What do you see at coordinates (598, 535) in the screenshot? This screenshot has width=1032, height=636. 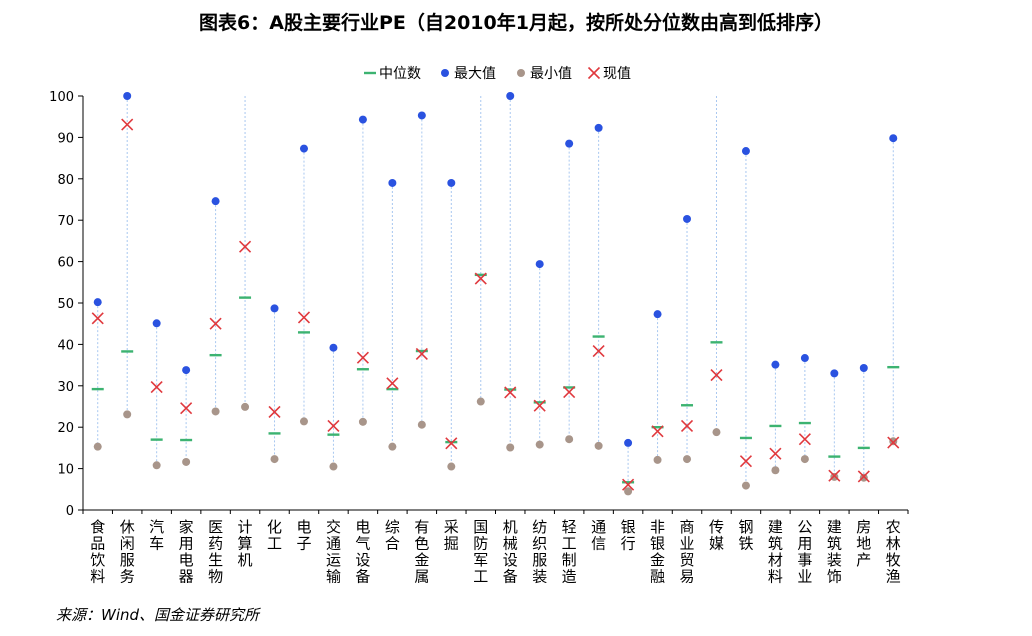 I see `category-label: 通信` at bounding box center [598, 535].